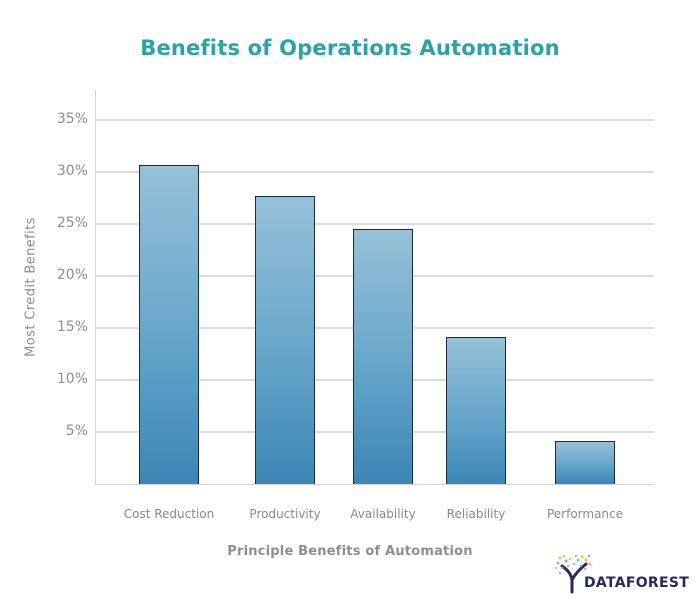 This screenshot has width=700, height=611. Describe the element at coordinates (476, 410) in the screenshot. I see `bar-reliability` at that location.